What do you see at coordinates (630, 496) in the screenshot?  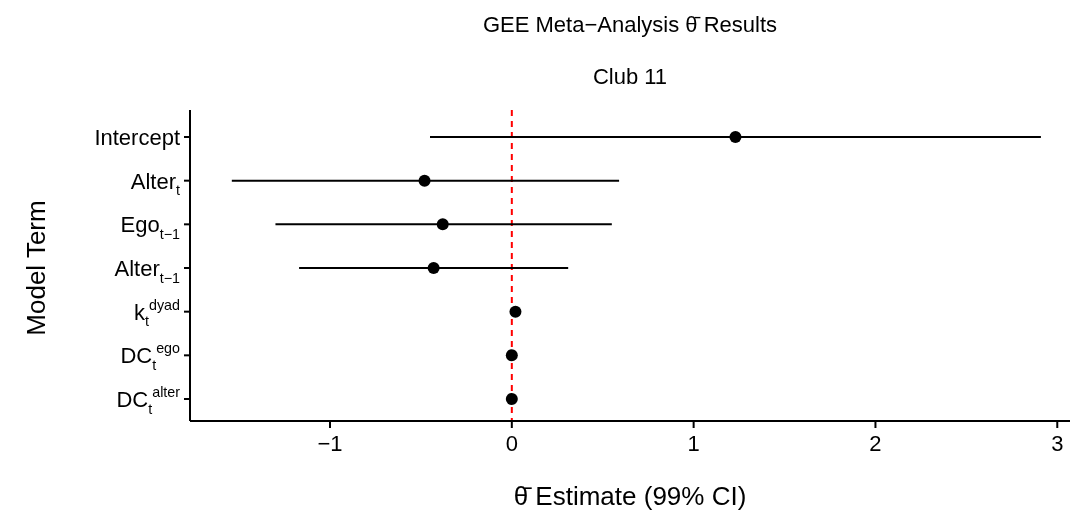 I see `x-axis-title: θ̄ Estimate (99% CI)` at bounding box center [630, 496].